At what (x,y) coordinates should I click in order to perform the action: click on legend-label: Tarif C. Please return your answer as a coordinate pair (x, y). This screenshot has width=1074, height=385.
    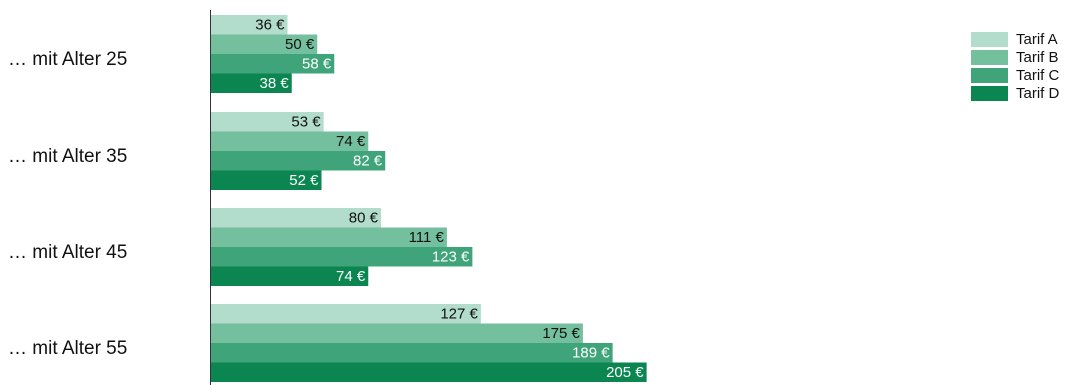
    Looking at the image, I should click on (1038, 75).